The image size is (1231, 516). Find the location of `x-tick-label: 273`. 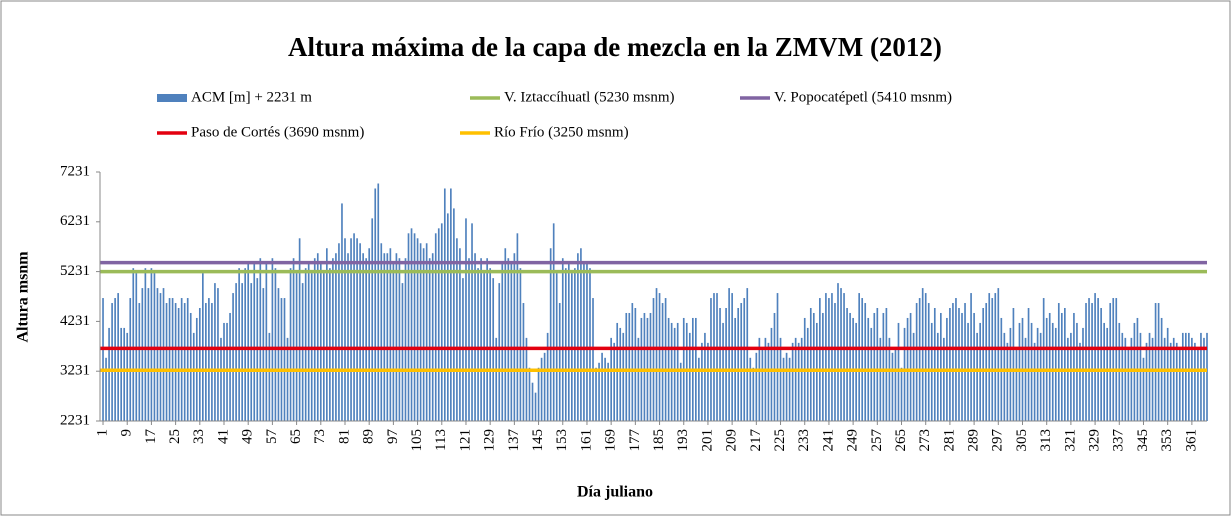

x-tick-label: 273 is located at coordinates (925, 440).